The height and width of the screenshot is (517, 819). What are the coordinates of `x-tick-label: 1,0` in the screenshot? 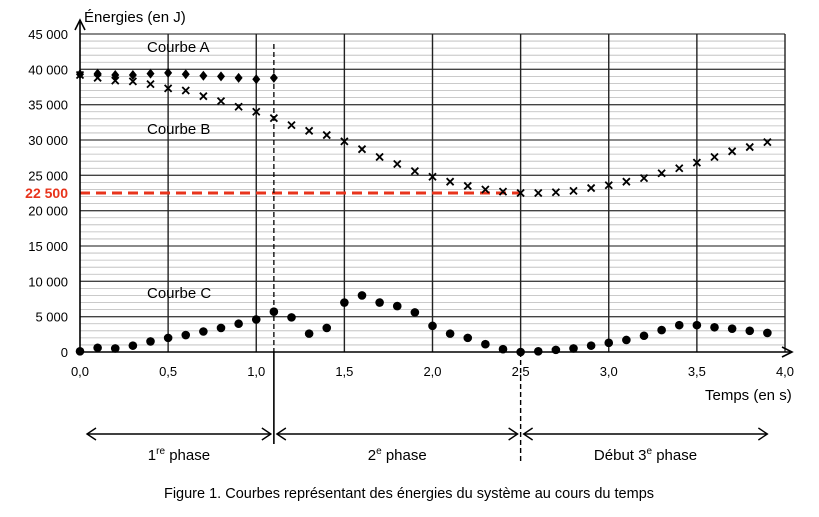 It's located at (256, 371).